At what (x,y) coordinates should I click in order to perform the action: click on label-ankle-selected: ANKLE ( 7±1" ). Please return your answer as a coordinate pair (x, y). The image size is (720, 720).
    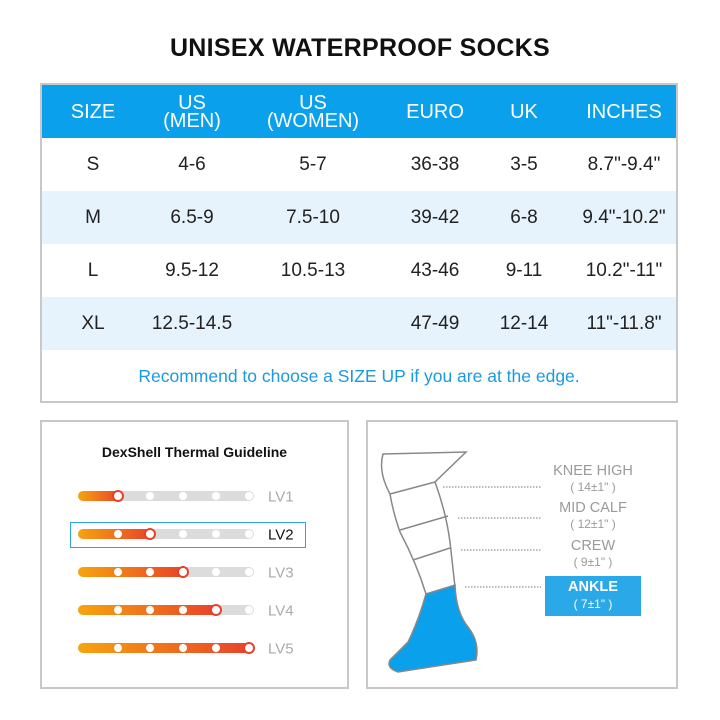
    Looking at the image, I should click on (593, 596).